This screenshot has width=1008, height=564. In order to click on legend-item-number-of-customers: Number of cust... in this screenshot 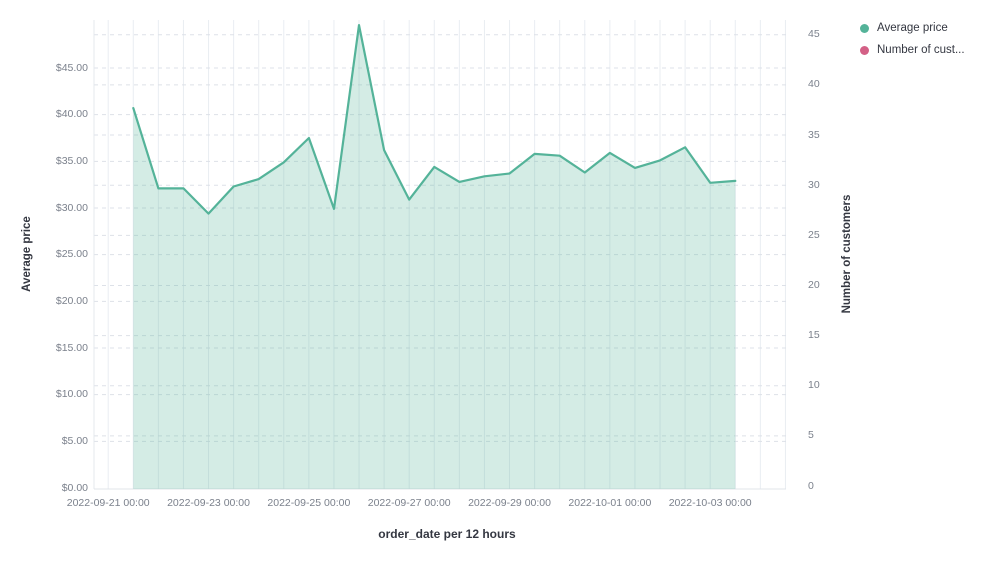, I will do `click(912, 50)`.